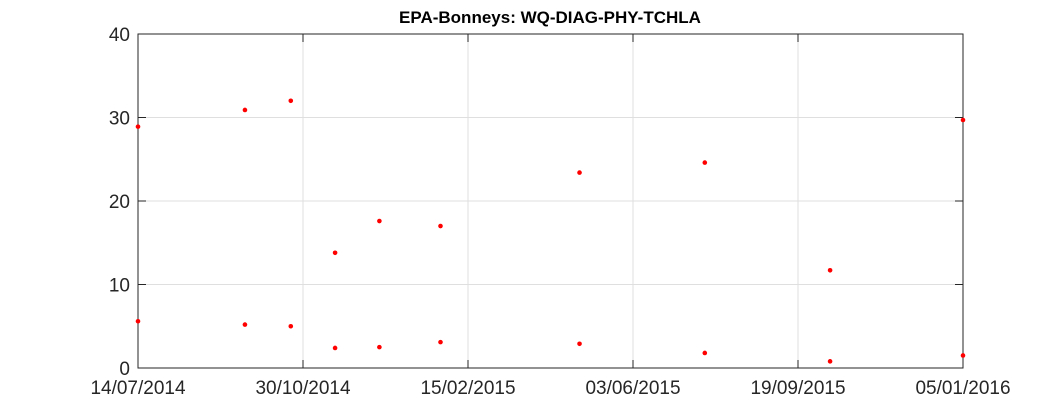  Describe the element at coordinates (119, 119) in the screenshot. I see `y-tick-label: 30` at that location.